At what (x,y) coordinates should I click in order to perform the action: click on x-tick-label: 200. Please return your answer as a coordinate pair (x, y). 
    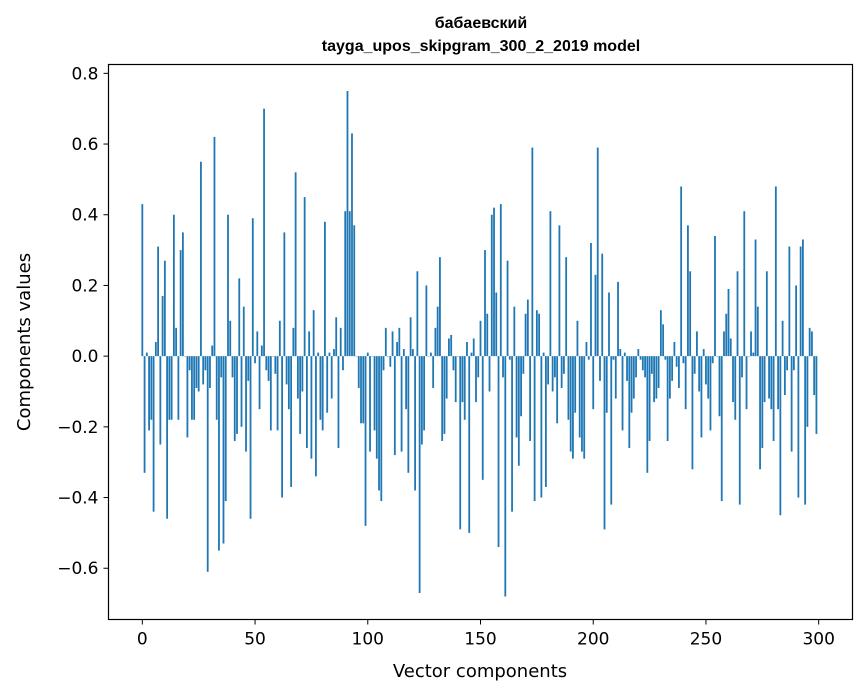
    Looking at the image, I should click on (593, 640).